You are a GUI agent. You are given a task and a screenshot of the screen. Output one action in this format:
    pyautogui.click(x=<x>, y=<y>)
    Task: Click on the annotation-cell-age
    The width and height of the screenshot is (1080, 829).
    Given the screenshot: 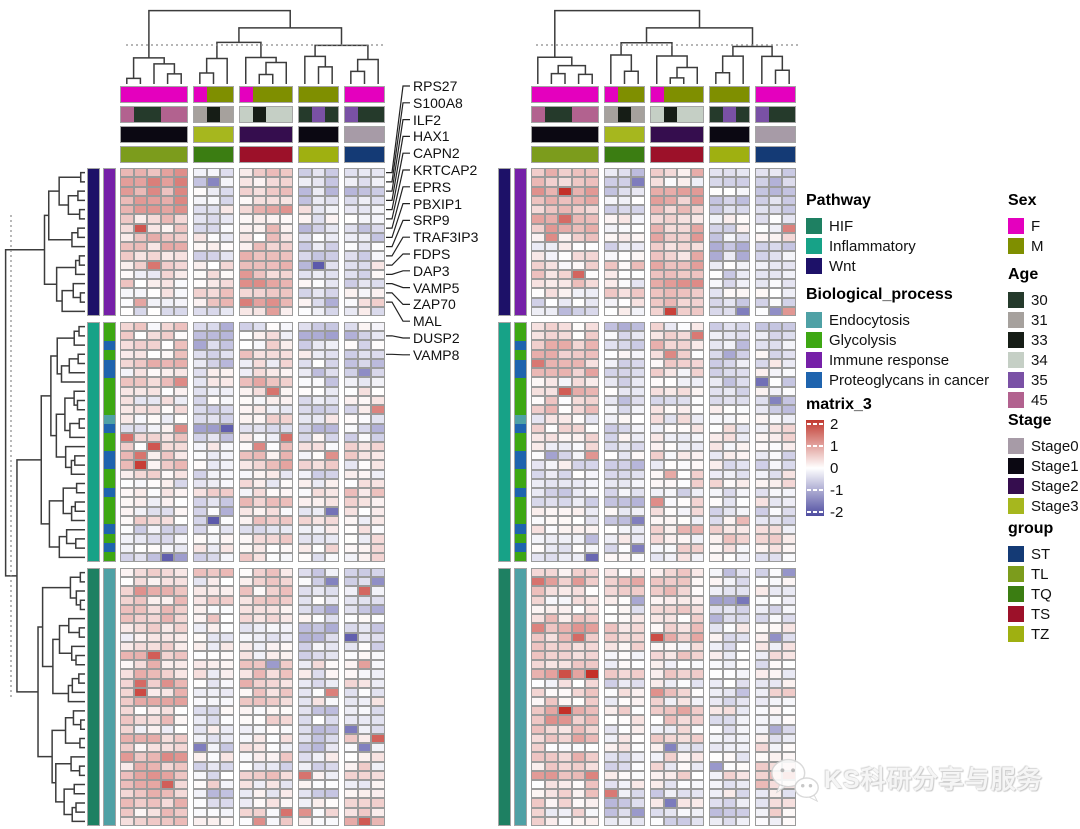 What is the action you would take?
    pyautogui.click(x=788, y=114)
    